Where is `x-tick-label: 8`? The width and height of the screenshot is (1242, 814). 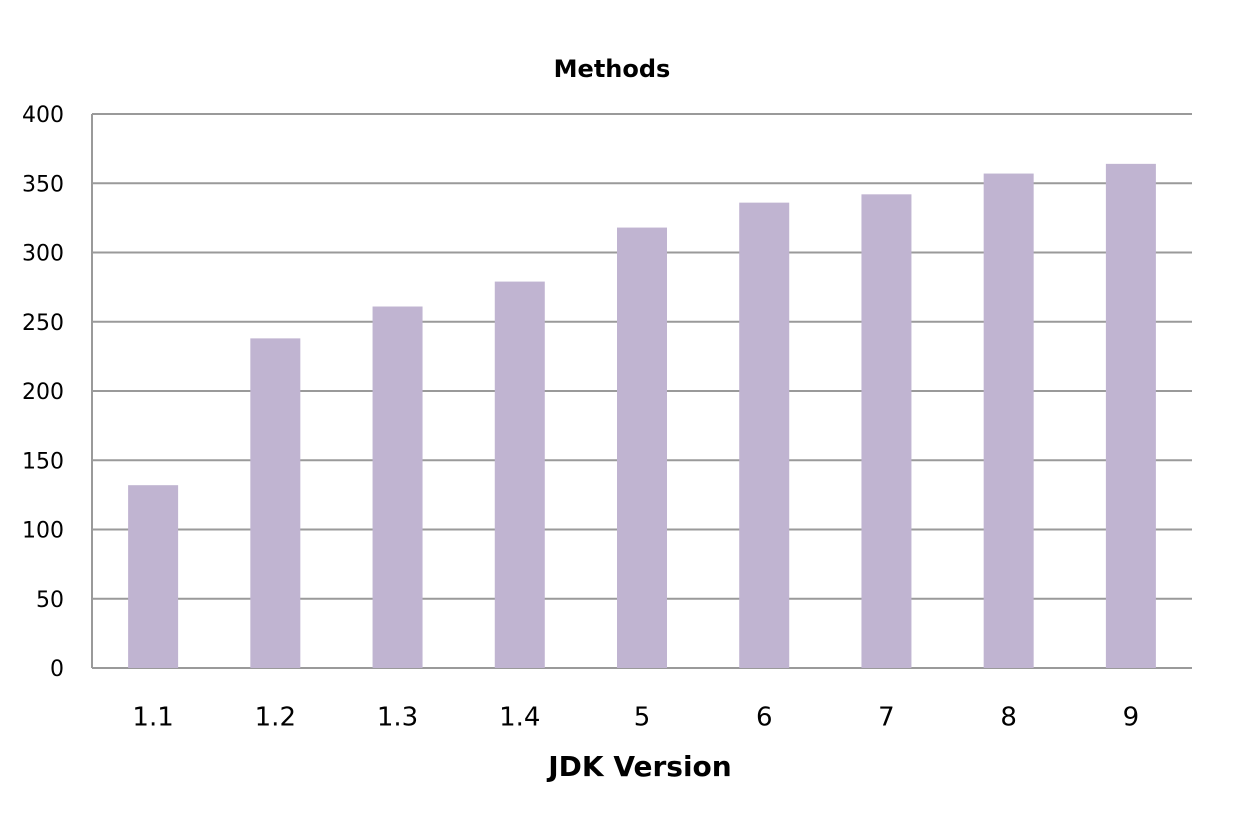 x-tick-label: 8 is located at coordinates (1008, 718).